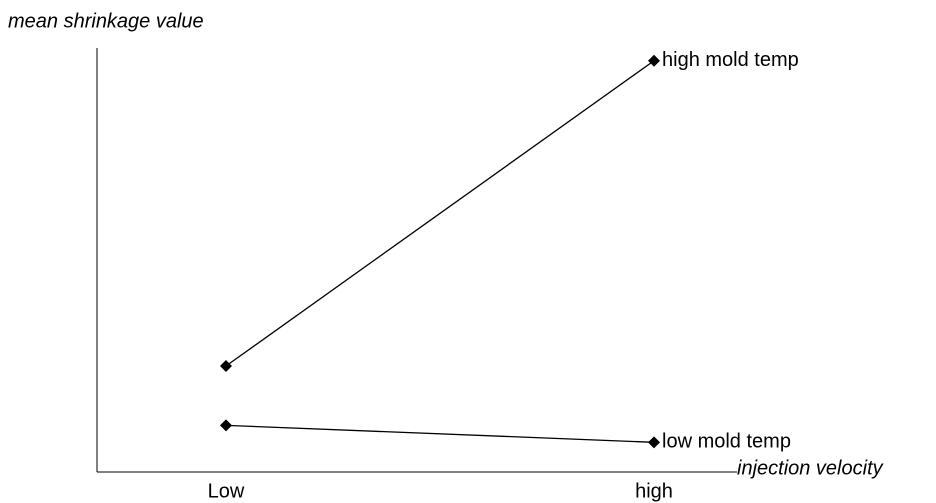  What do you see at coordinates (810, 468) in the screenshot?
I see `x-axis-label: injection velocity` at bounding box center [810, 468].